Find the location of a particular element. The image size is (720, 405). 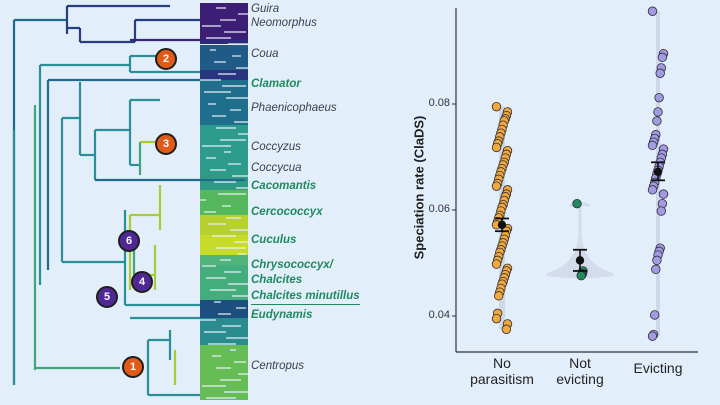

node-badge-3: 3 is located at coordinates (166, 144).